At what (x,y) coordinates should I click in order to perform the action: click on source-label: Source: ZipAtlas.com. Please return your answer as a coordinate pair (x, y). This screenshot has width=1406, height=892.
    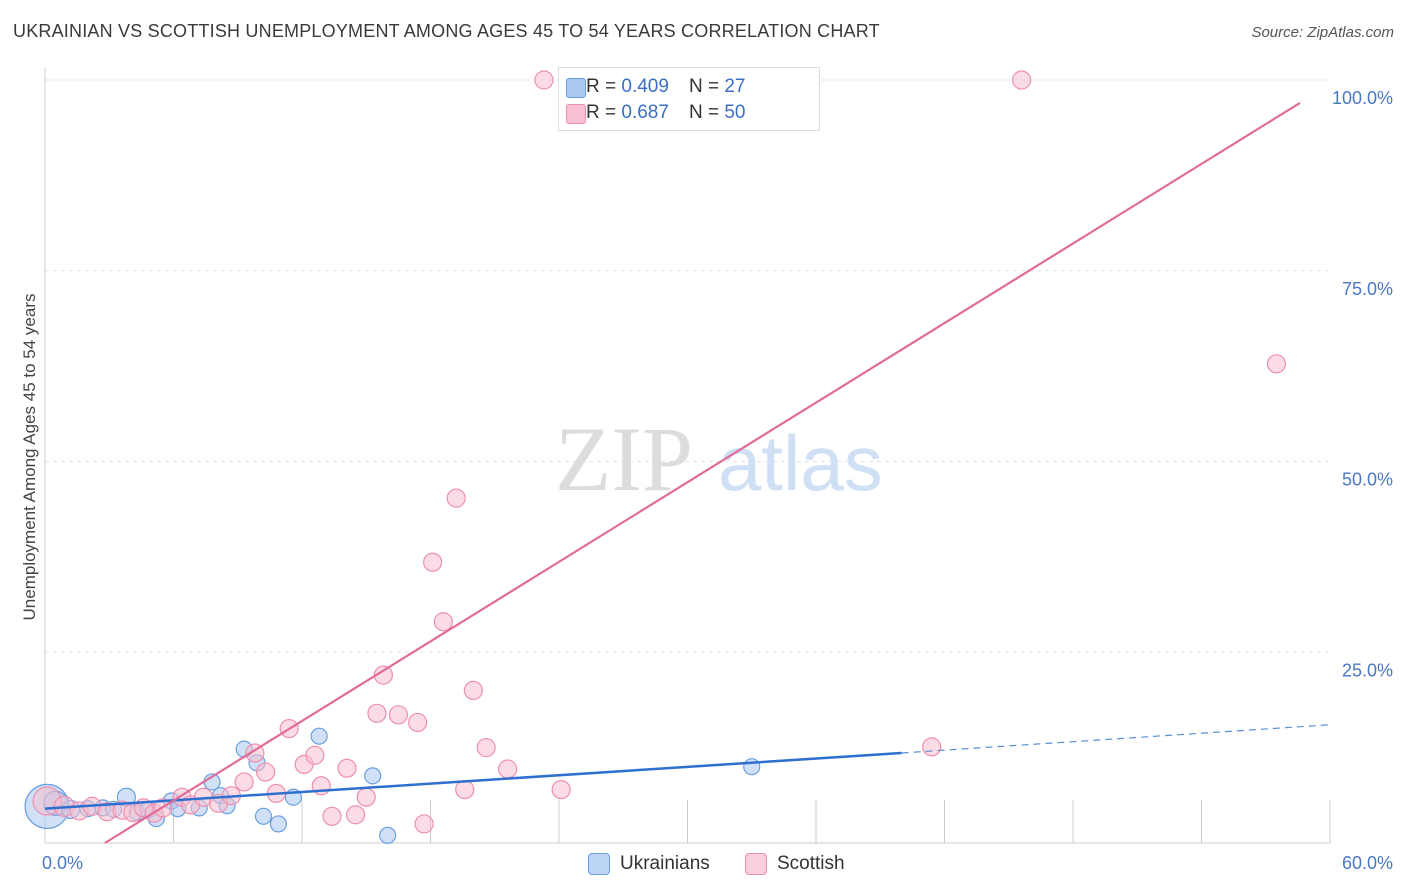
    Looking at the image, I should click on (1322, 32).